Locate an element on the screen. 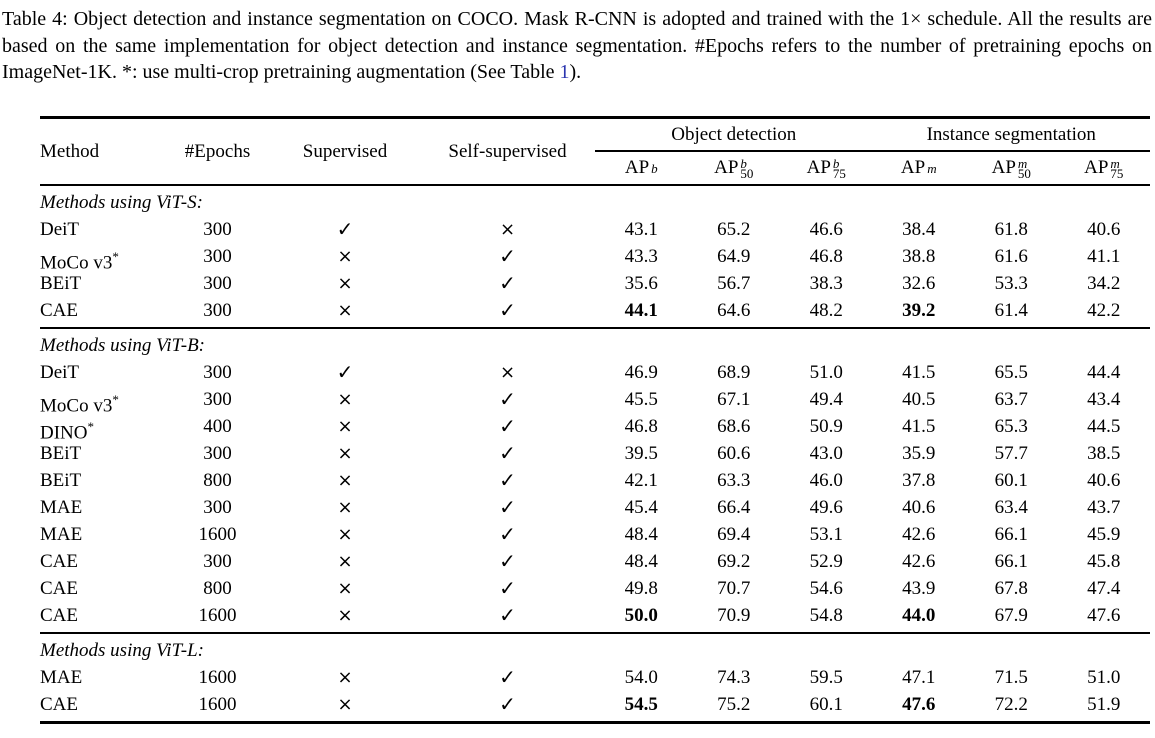  cell-metric-value: 46.9 is located at coordinates (641, 372).